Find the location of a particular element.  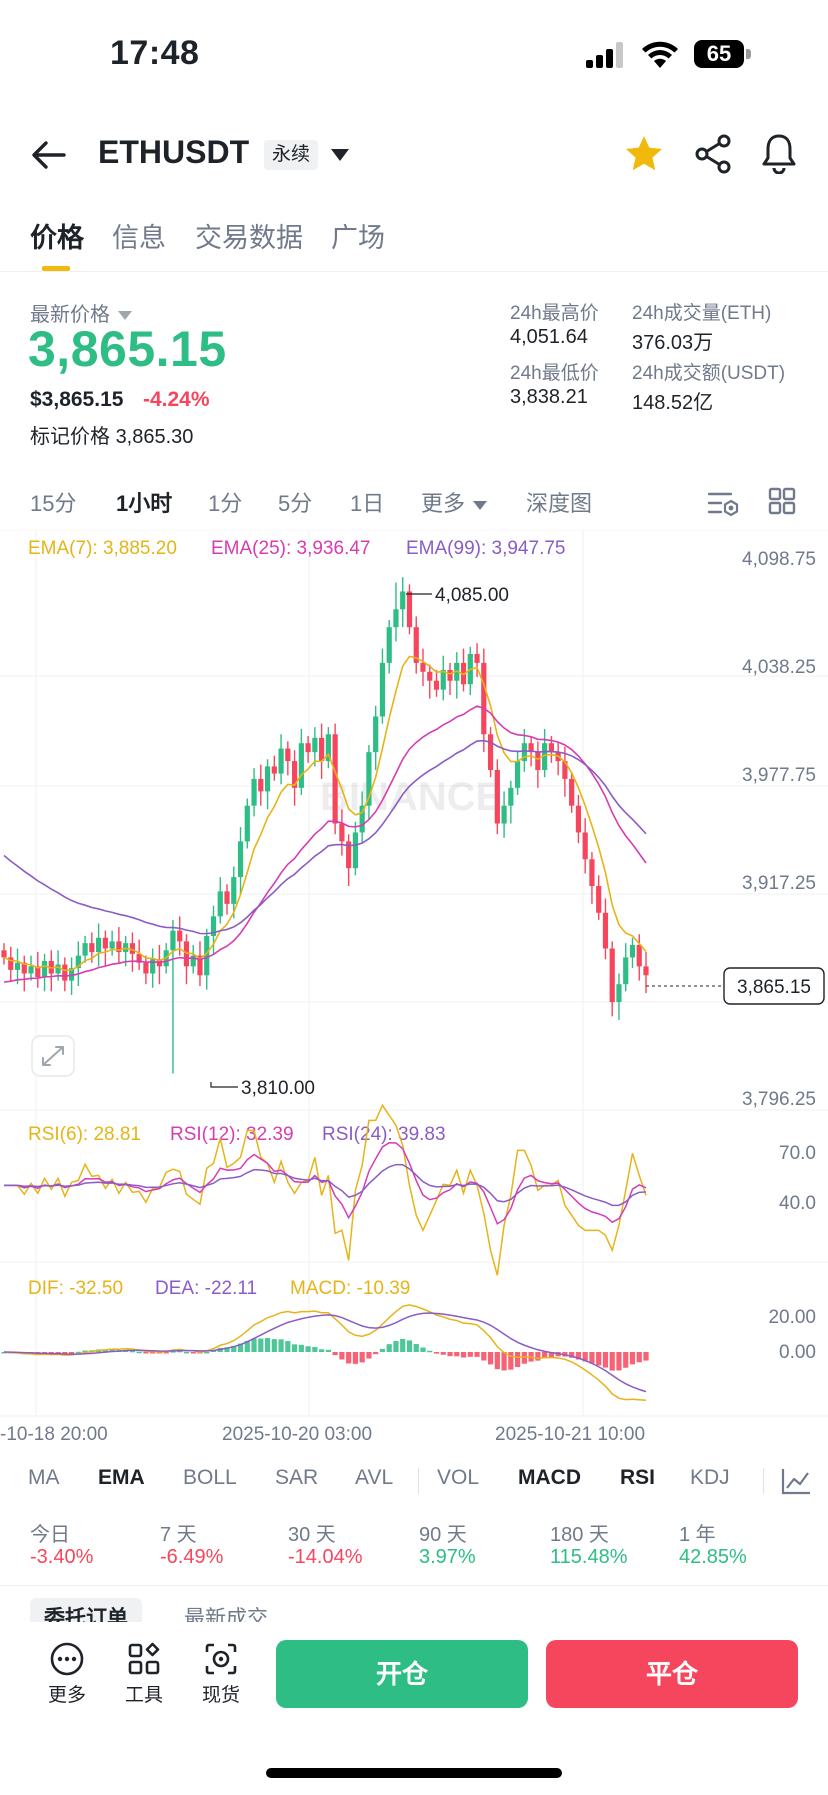

layout-grid-icon is located at coordinates (782, 501).